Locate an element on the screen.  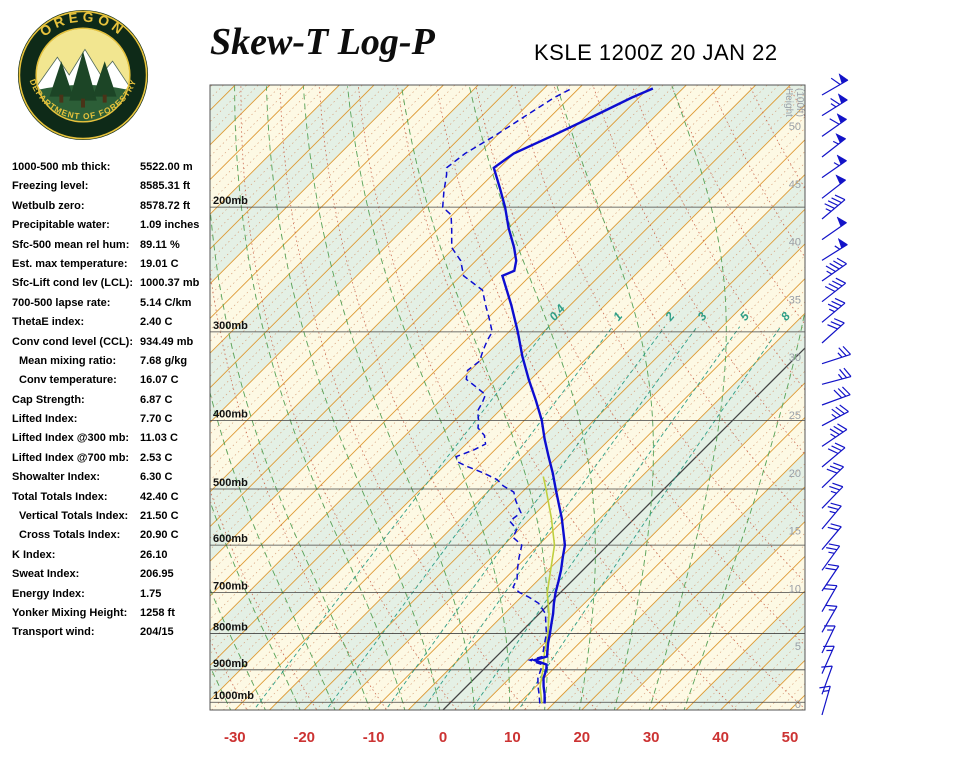
index-label: Transport wind: is located at coordinates (53, 632).